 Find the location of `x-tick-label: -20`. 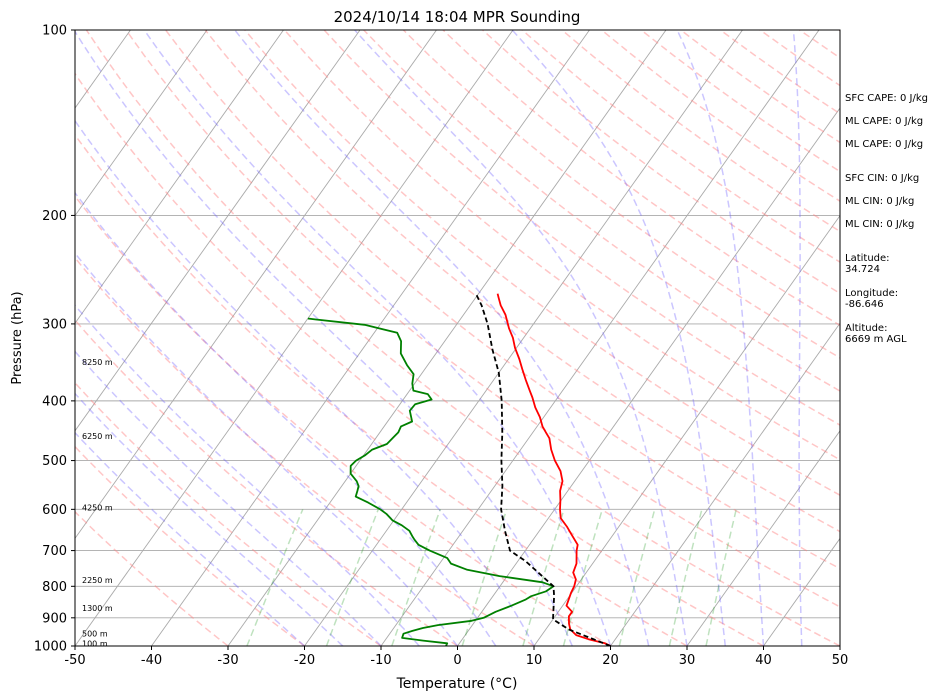

x-tick-label: -20 is located at coordinates (304, 660).